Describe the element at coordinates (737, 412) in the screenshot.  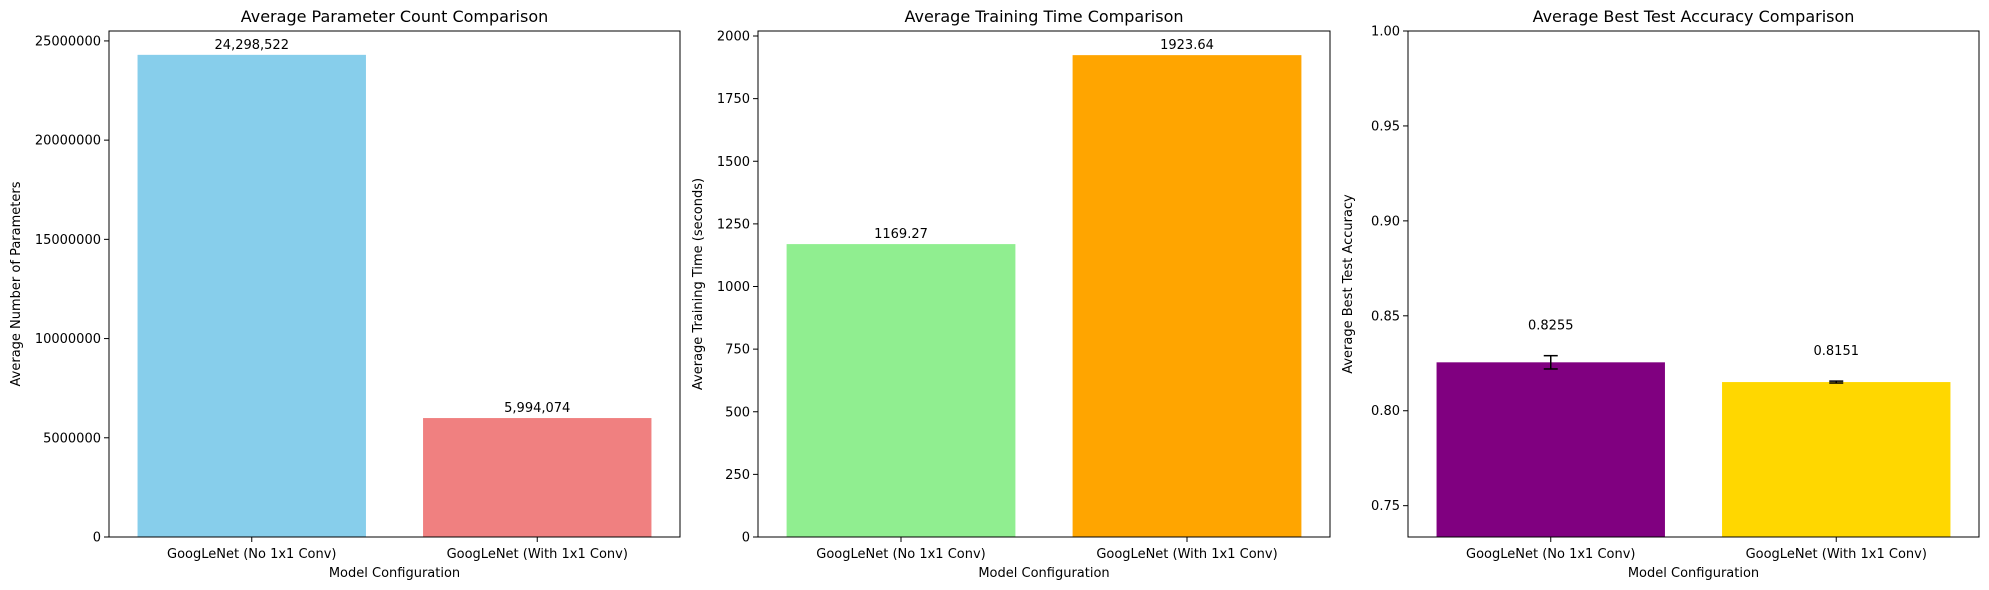
I see `y-tick-label: 500` at that location.